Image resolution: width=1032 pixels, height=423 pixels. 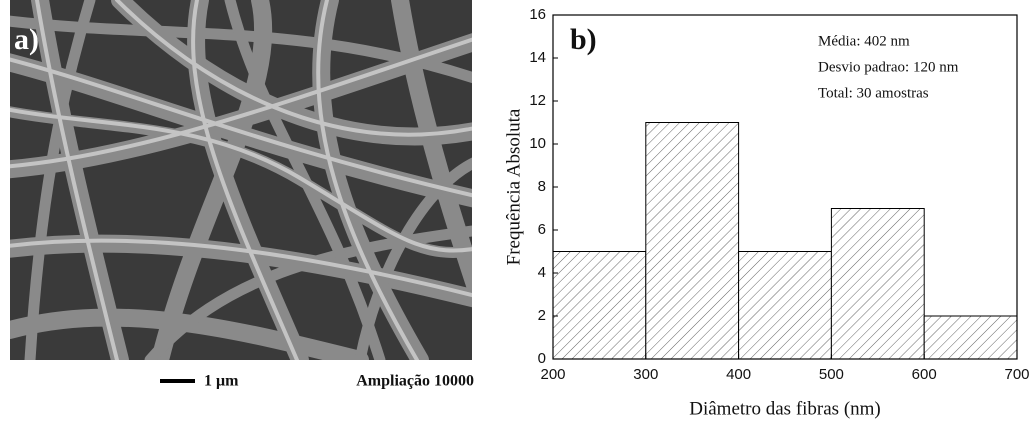 I want to click on x-tick-label: 200, so click(x=552, y=374).